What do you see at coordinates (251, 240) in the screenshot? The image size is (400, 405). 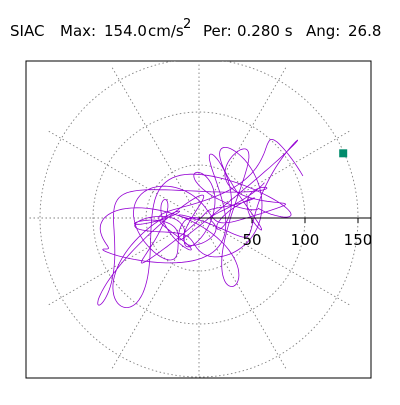 I see `radial-tick-label-50: 50` at bounding box center [251, 240].